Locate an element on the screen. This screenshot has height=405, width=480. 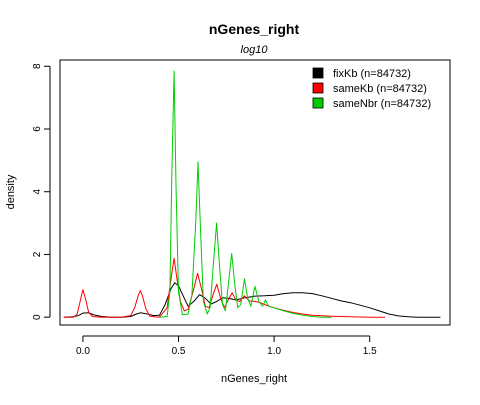
y-axis: 0 2 4 6 8 is located at coordinates (41, 191).